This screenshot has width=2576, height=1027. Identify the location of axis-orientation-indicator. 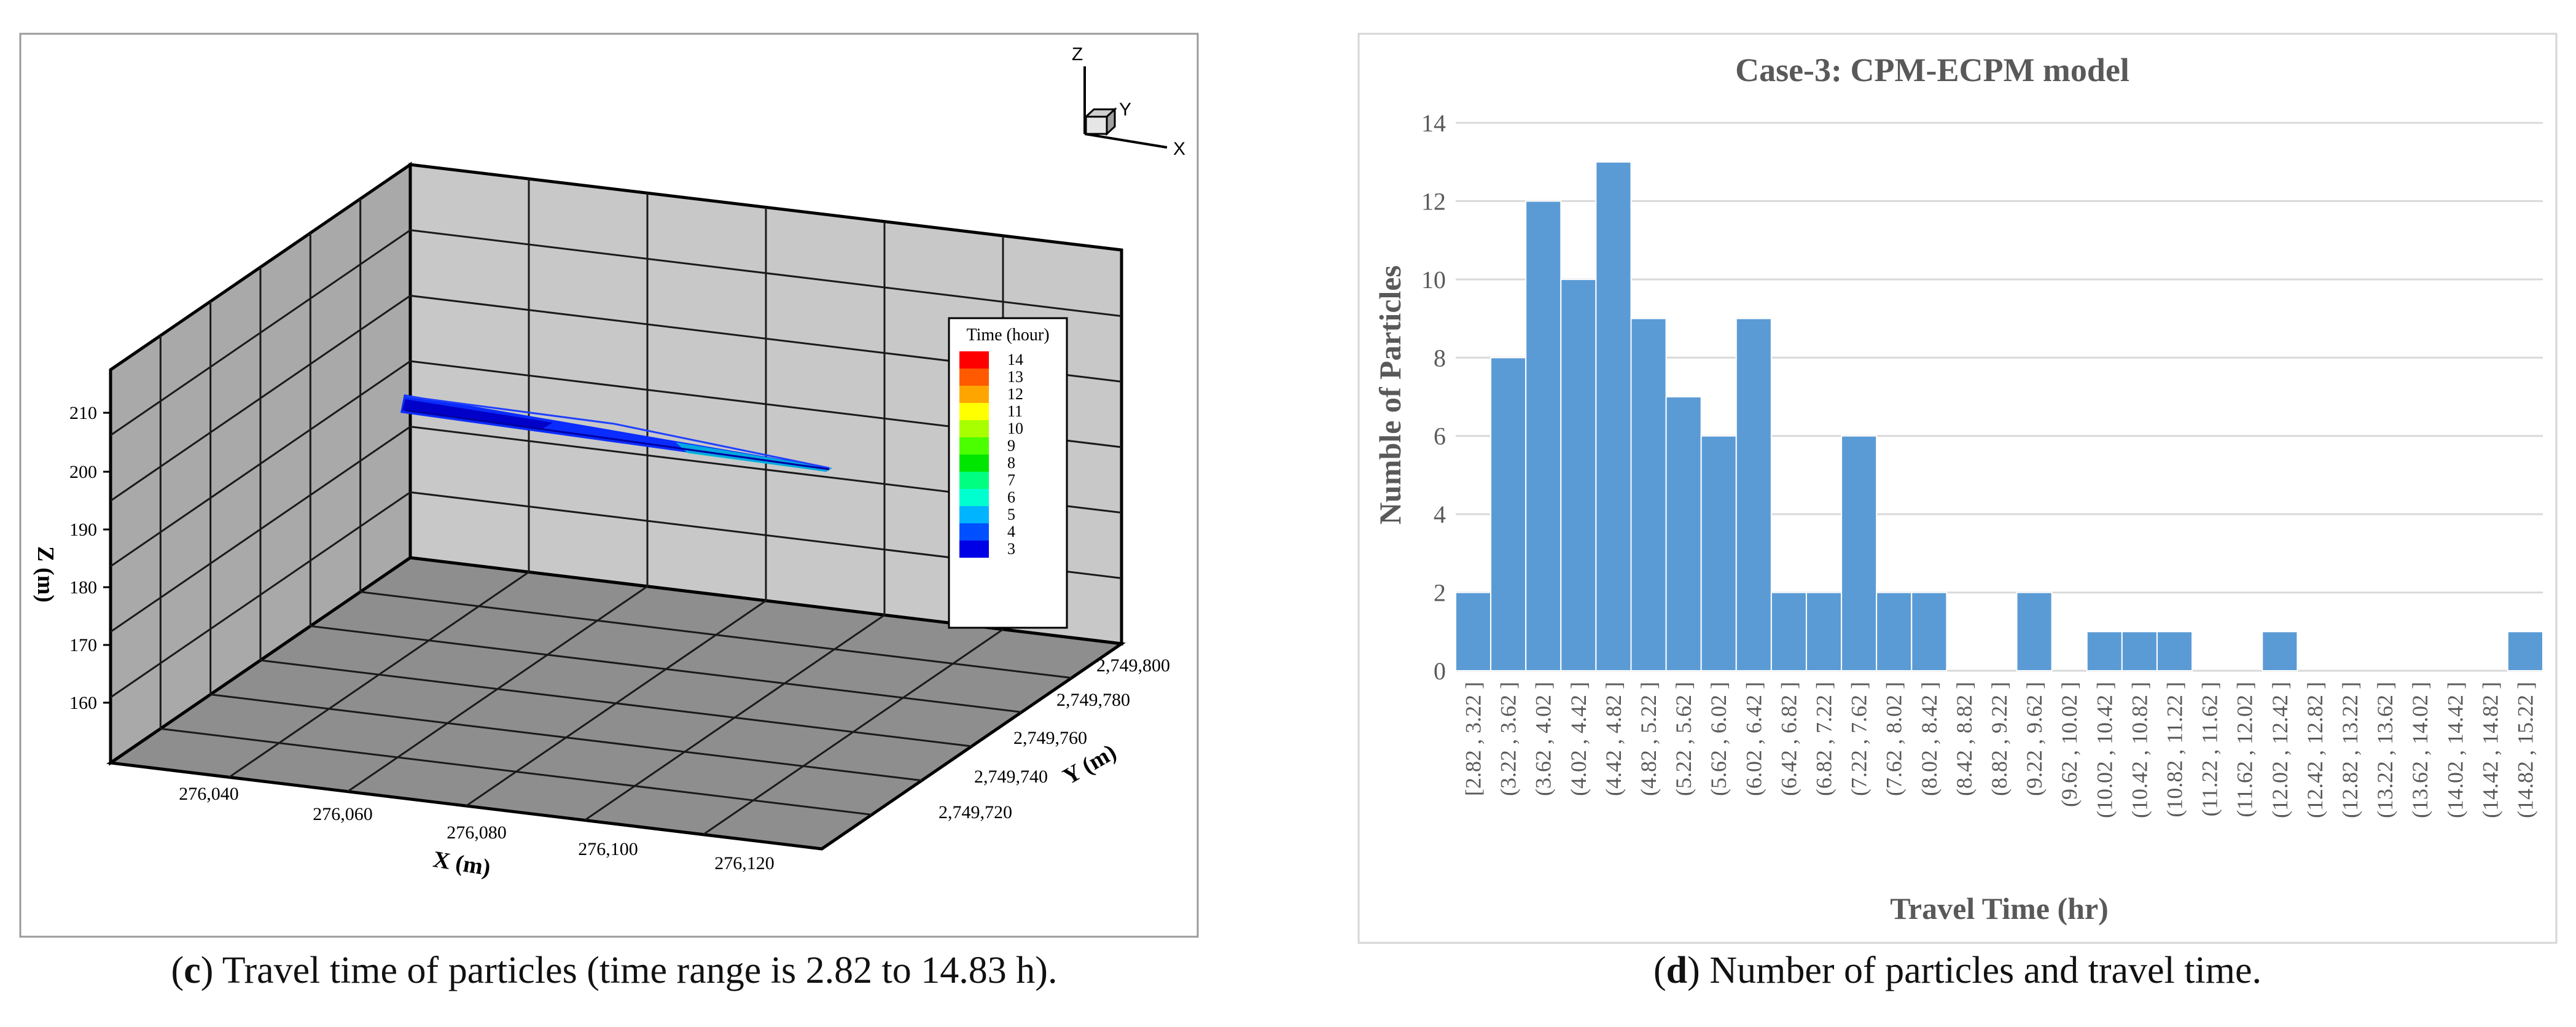
(1125, 108).